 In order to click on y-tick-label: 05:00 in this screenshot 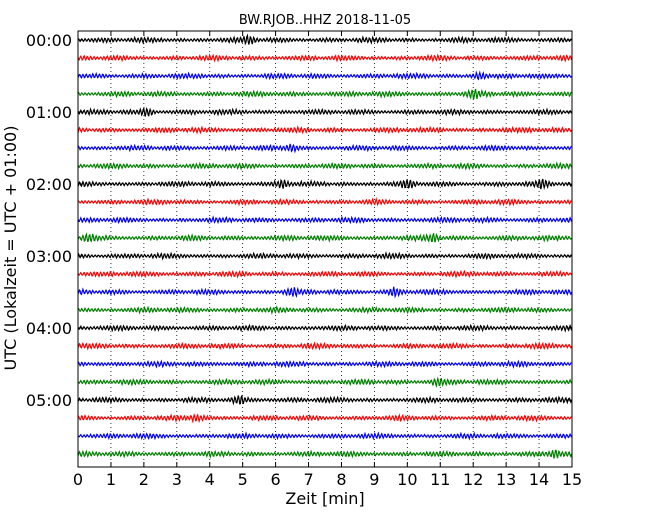, I will do `click(49, 400)`.